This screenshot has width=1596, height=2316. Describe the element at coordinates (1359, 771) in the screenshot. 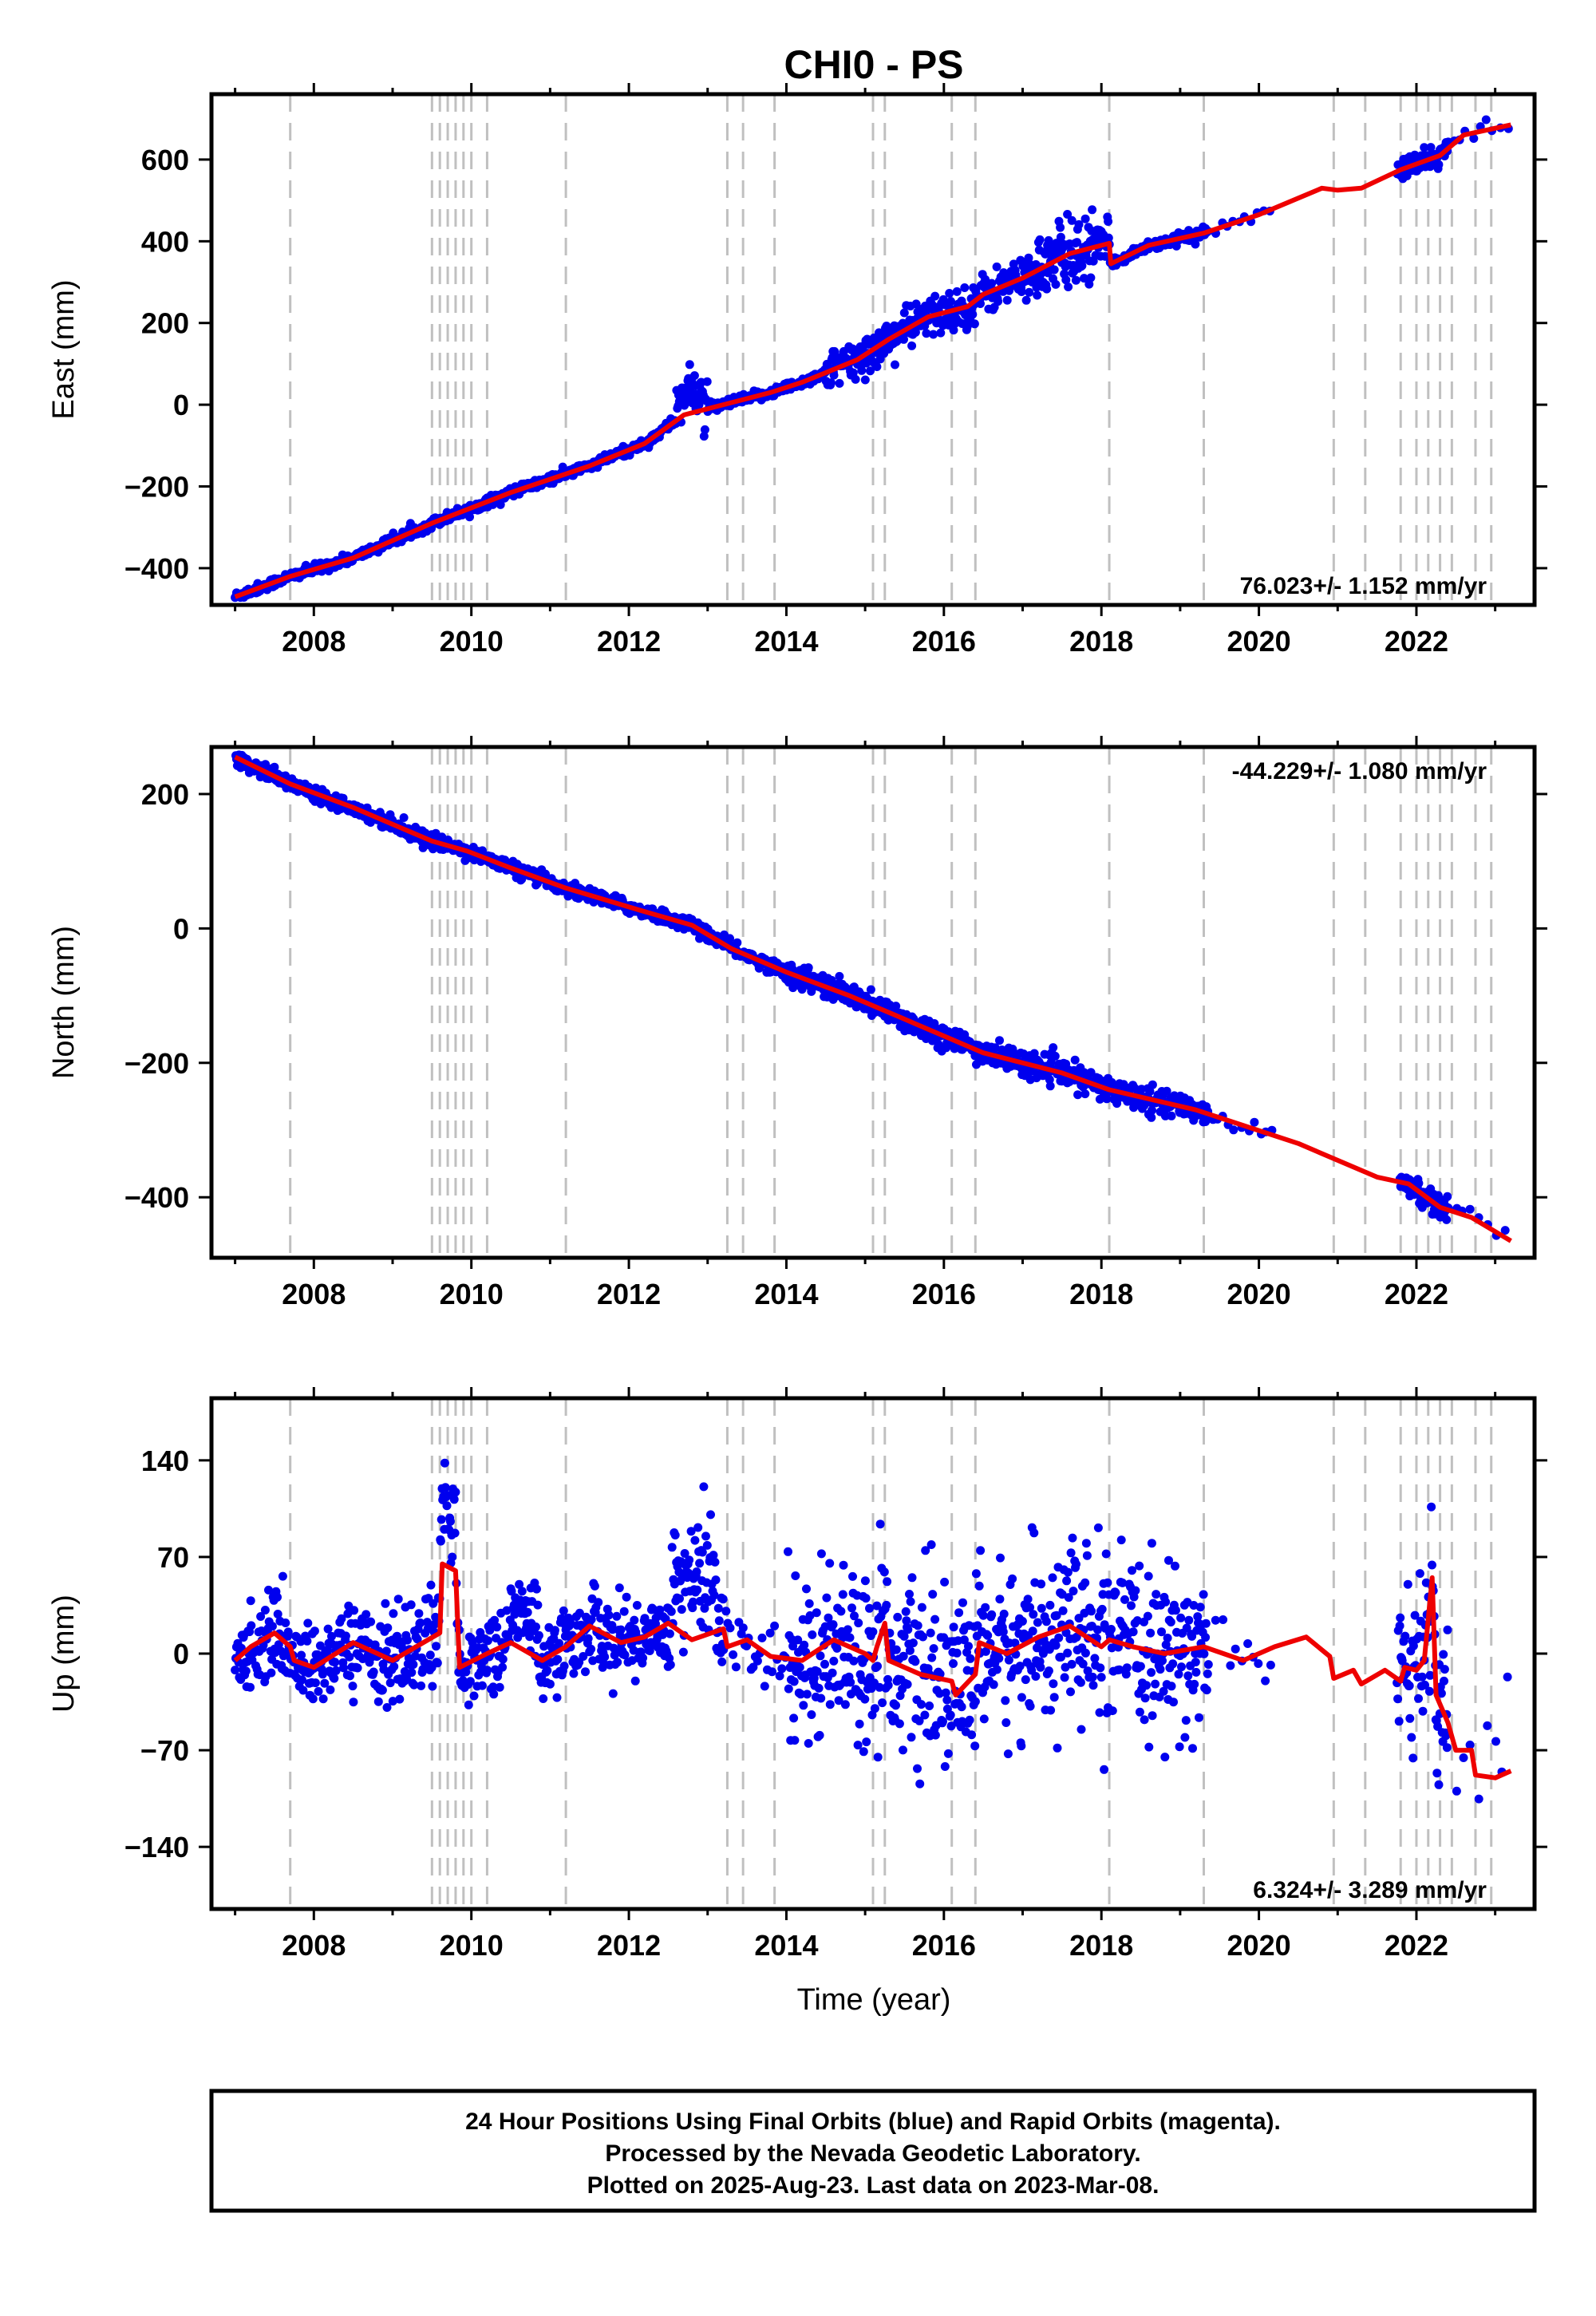

I see `rate-annotation: -44.229+/- 1.080 mm/yr` at that location.